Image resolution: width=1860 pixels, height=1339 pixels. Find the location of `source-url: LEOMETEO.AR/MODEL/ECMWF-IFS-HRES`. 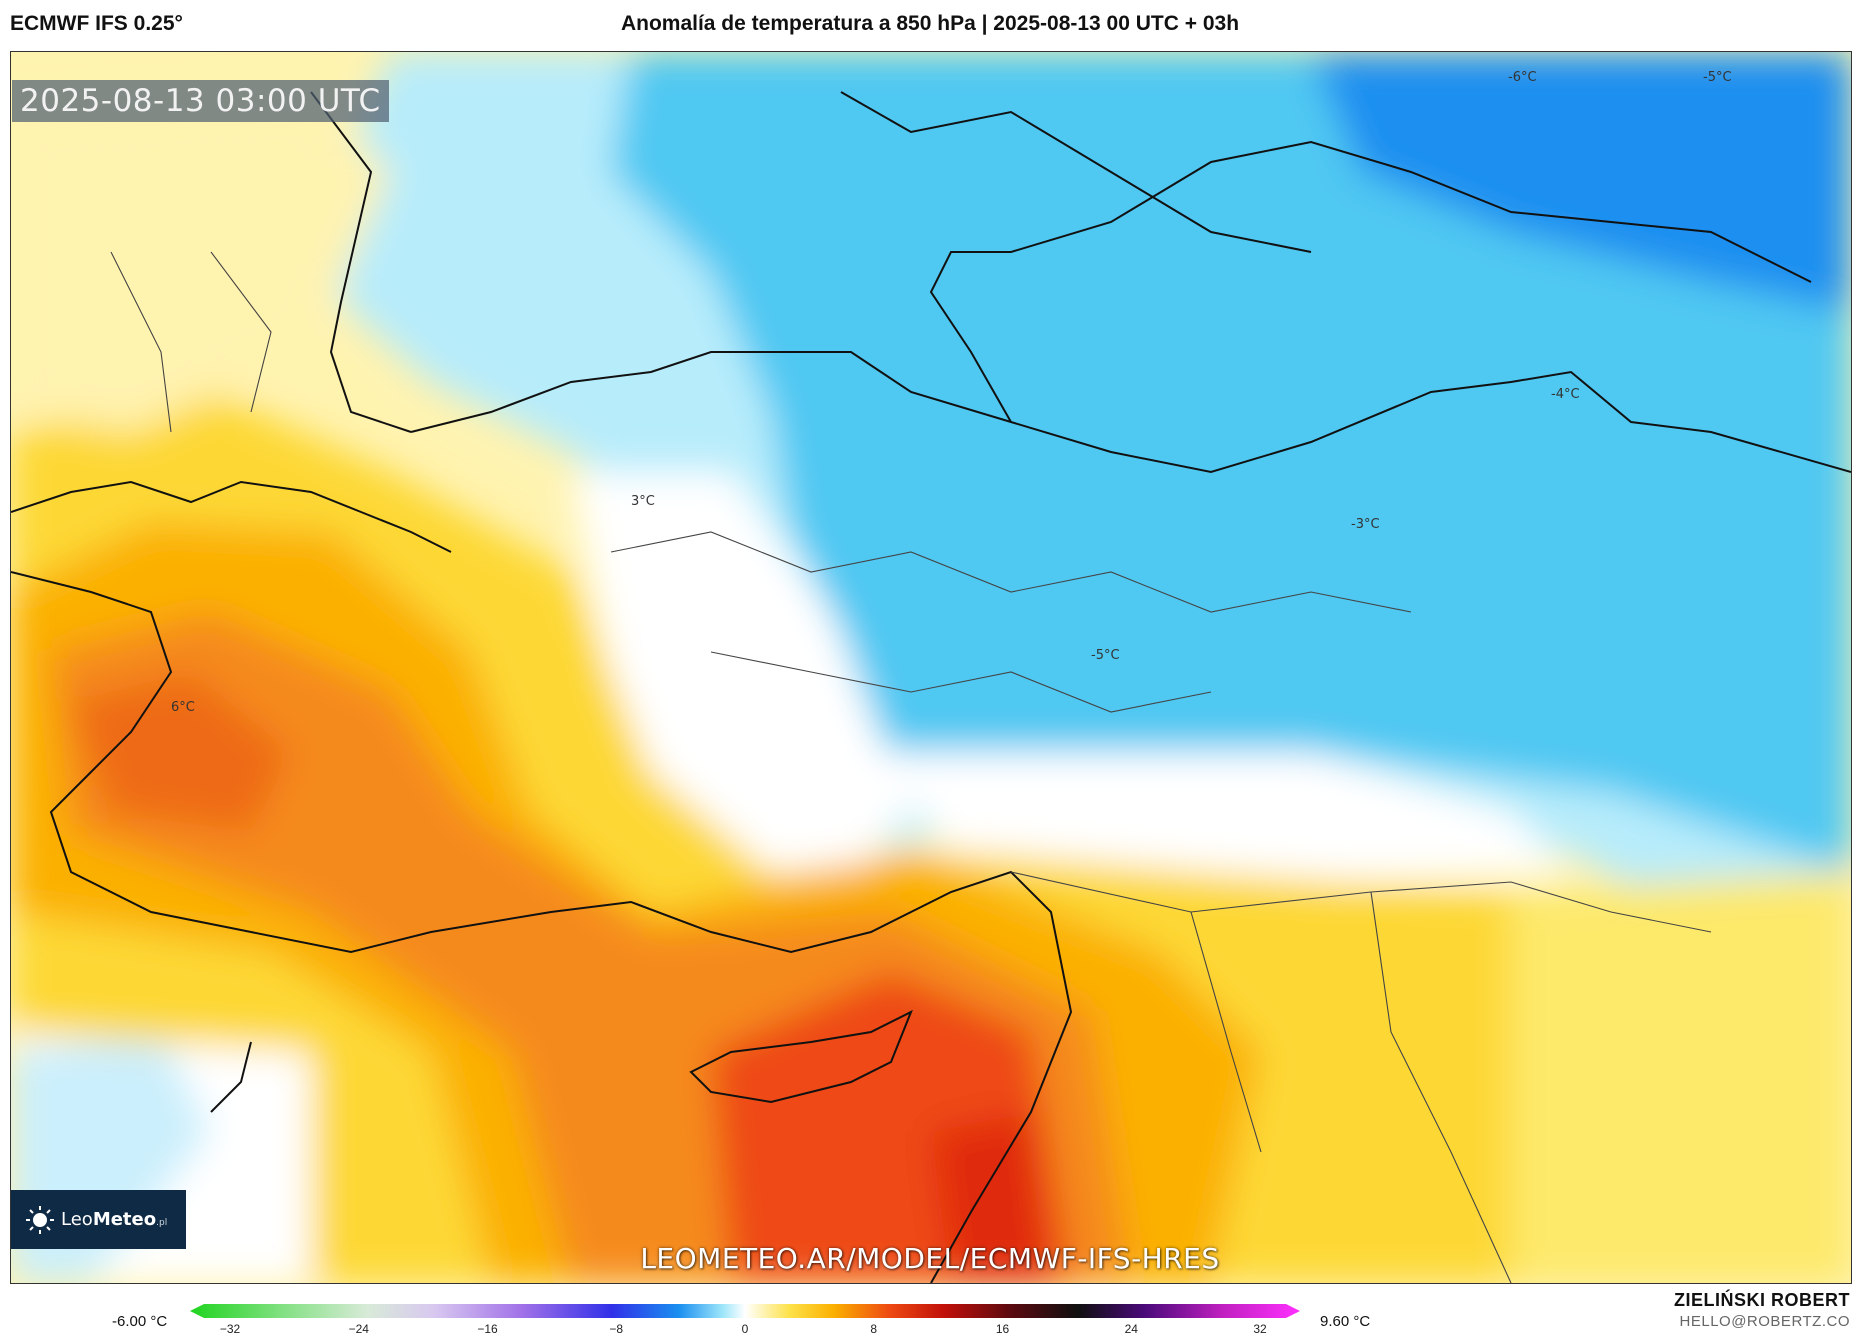

source-url: LEOMETEO.AR/MODEL/ECMWF-IFS-HRES is located at coordinates (930, 1258).